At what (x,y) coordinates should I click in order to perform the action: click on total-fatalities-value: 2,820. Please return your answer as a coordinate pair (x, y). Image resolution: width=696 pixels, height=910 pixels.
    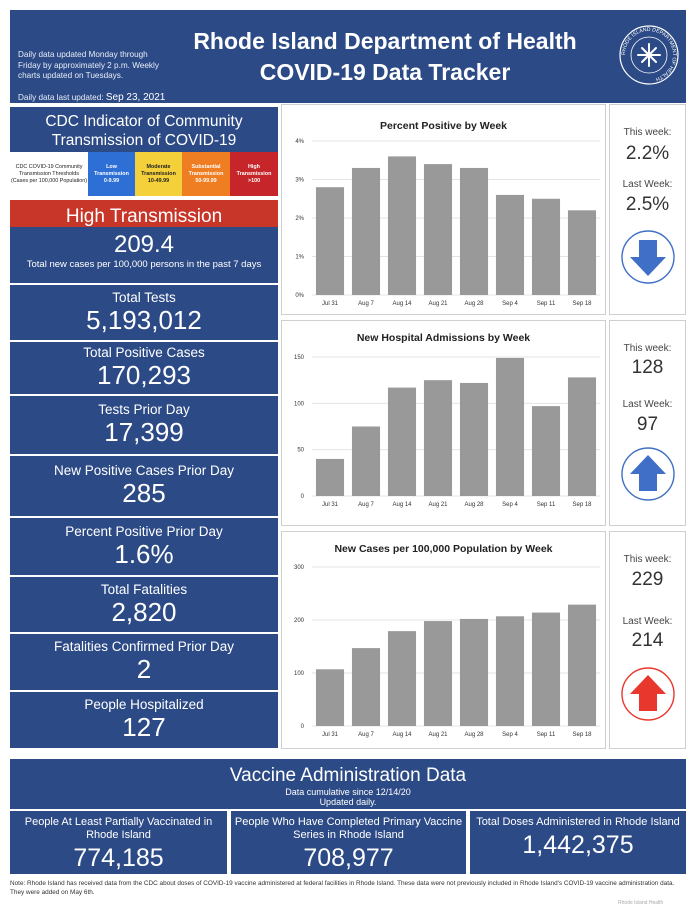
    Looking at the image, I should click on (144, 611).